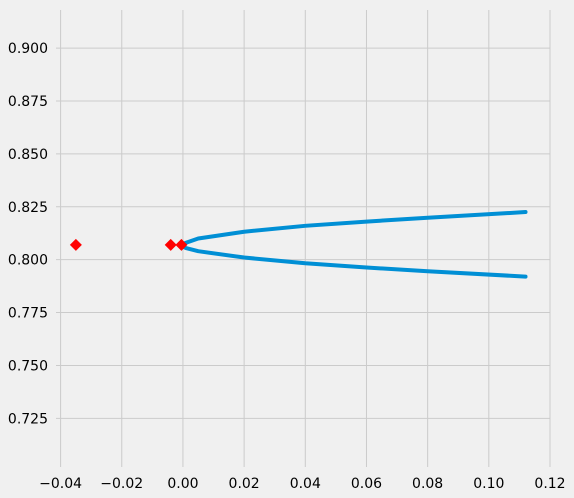 This screenshot has width=574, height=498. I want to click on y-tick-label: 0.825, so click(28, 208).